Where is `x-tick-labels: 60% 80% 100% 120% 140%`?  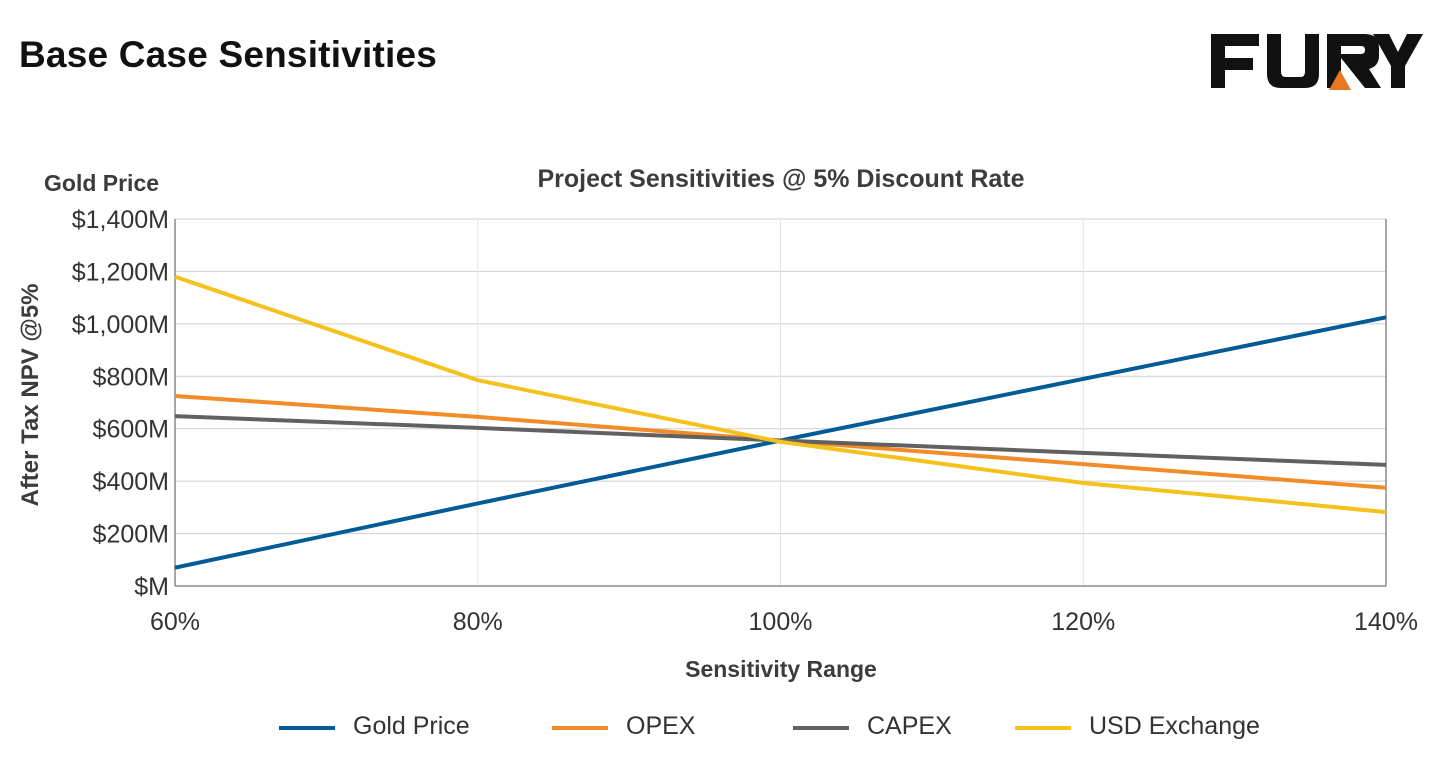 x-tick-labels: 60% 80% 100% 120% 140% is located at coordinates (784, 622).